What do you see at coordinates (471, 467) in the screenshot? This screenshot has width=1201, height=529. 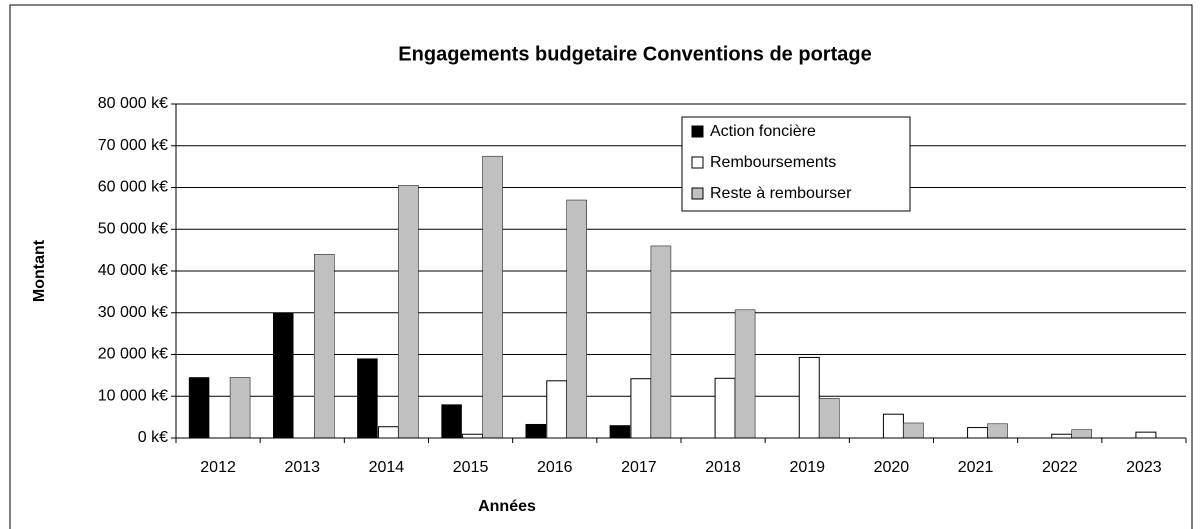 I see `x-tick-label: 2015` at bounding box center [471, 467].